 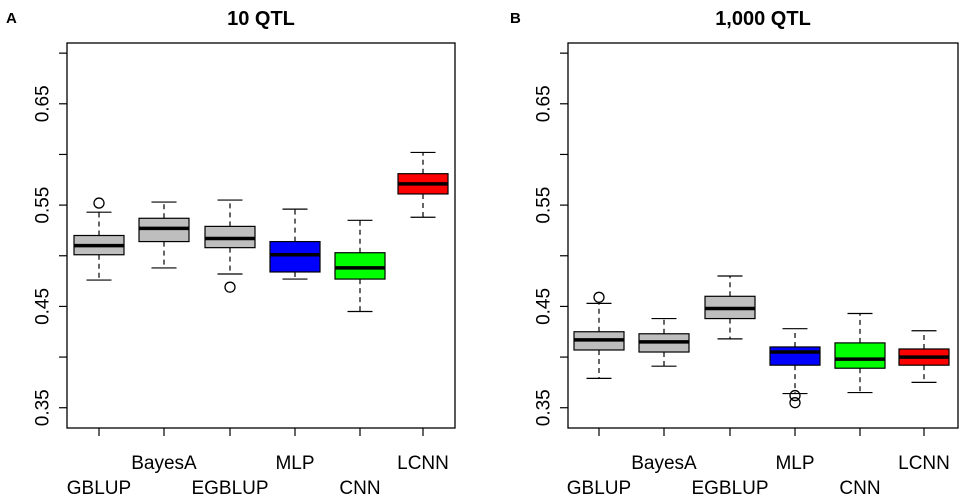 What do you see at coordinates (50, 239) in the screenshot?
I see `panel-a-y-axis: 0.35 0.45 0.55 0.65` at bounding box center [50, 239].